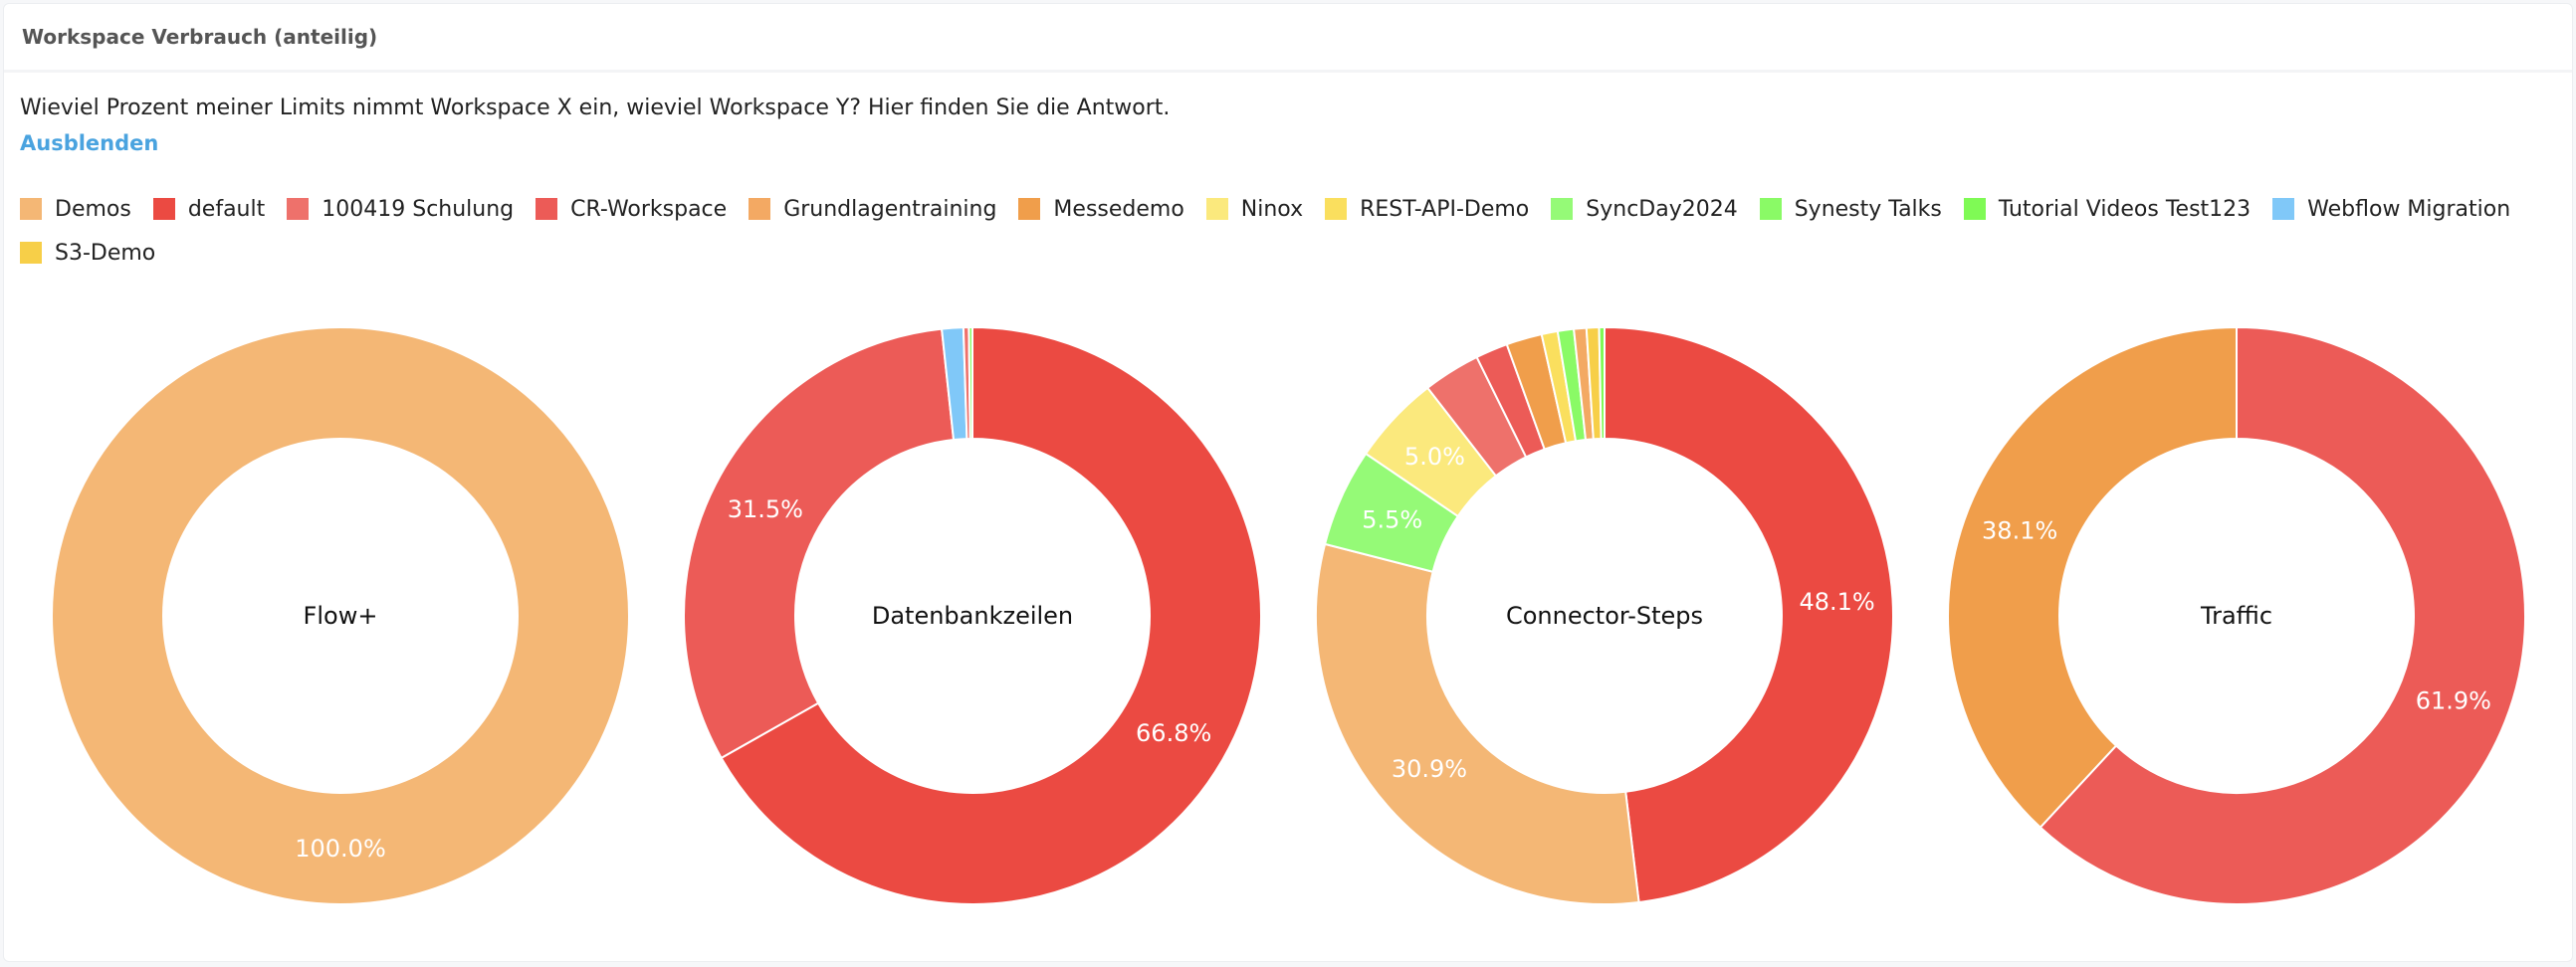  I want to click on legend-item: S3-Demo, so click(87, 253).